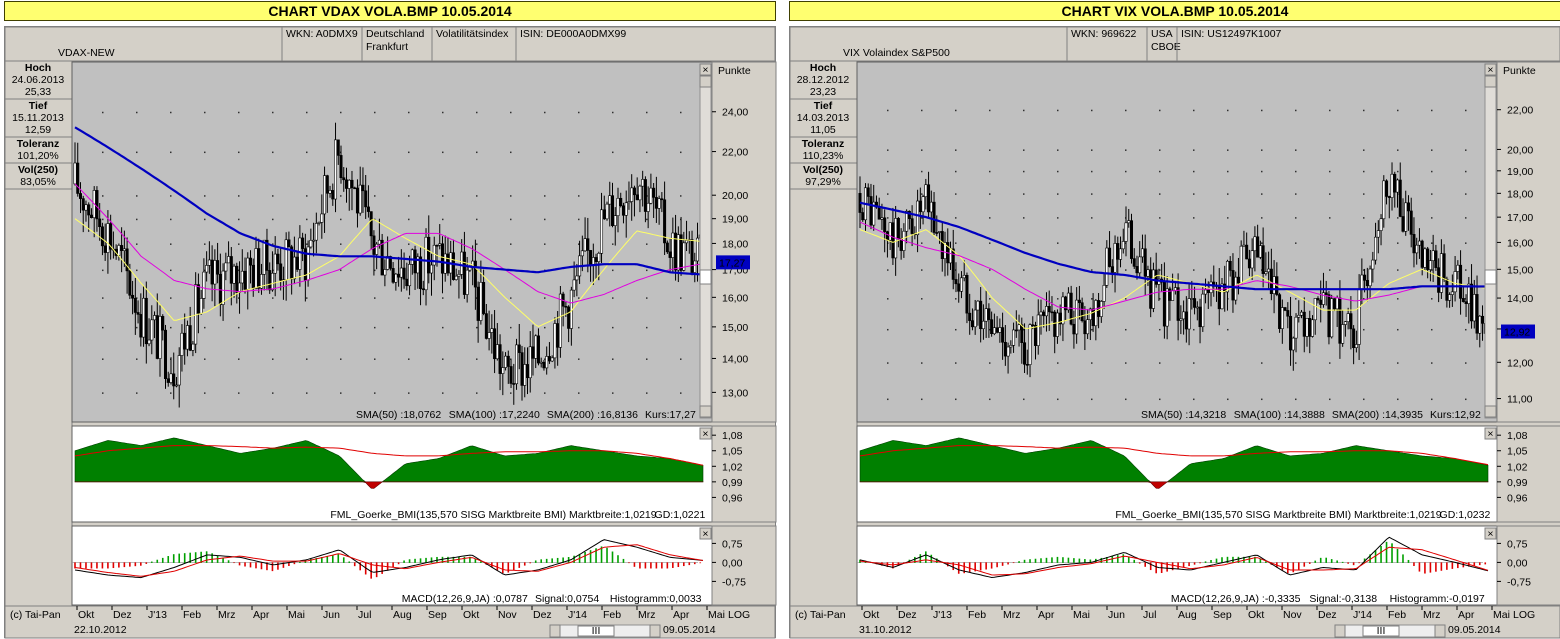 This screenshot has width=1560, height=639. I want to click on copyright-label: (c) Tai-Pan, so click(820, 615).